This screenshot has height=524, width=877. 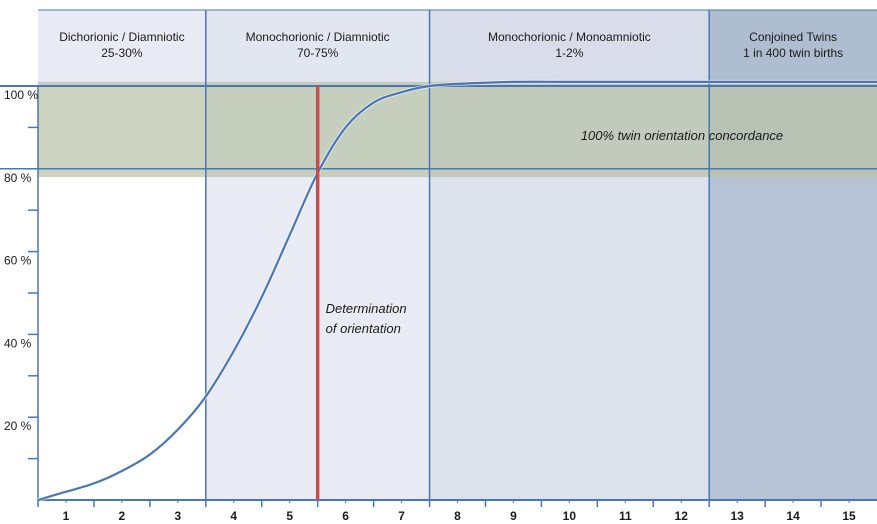 What do you see at coordinates (21, 272) in the screenshot?
I see `y-axis: 20 % 40 % 60 % 80 % 100 %` at bounding box center [21, 272].